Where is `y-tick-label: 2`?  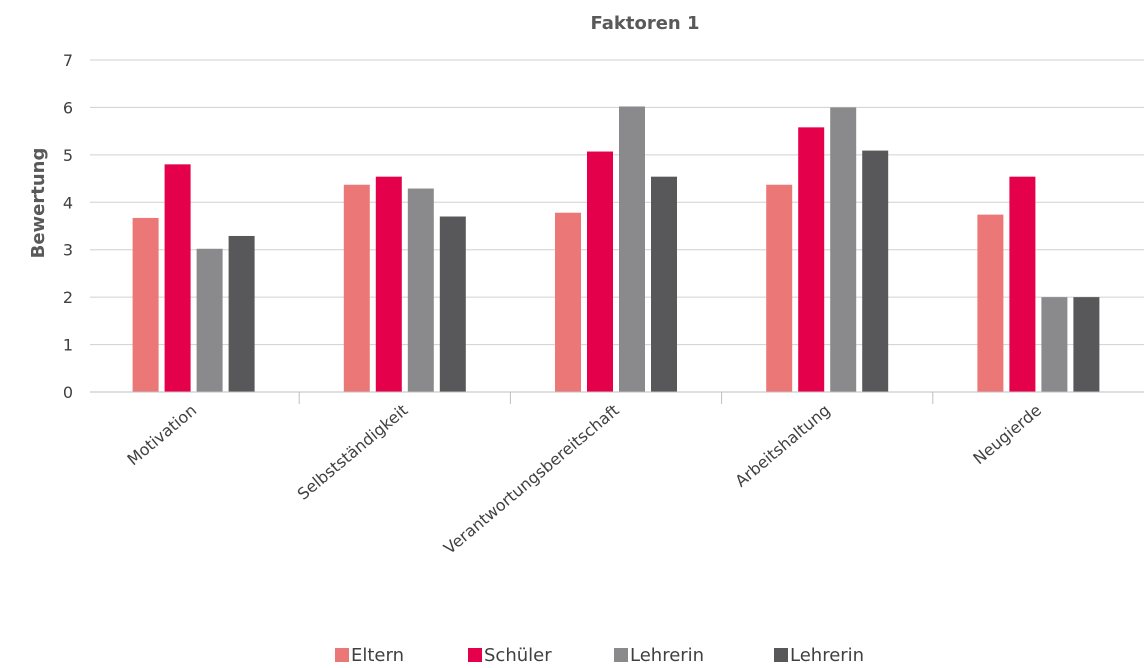 y-tick-label: 2 is located at coordinates (68, 297).